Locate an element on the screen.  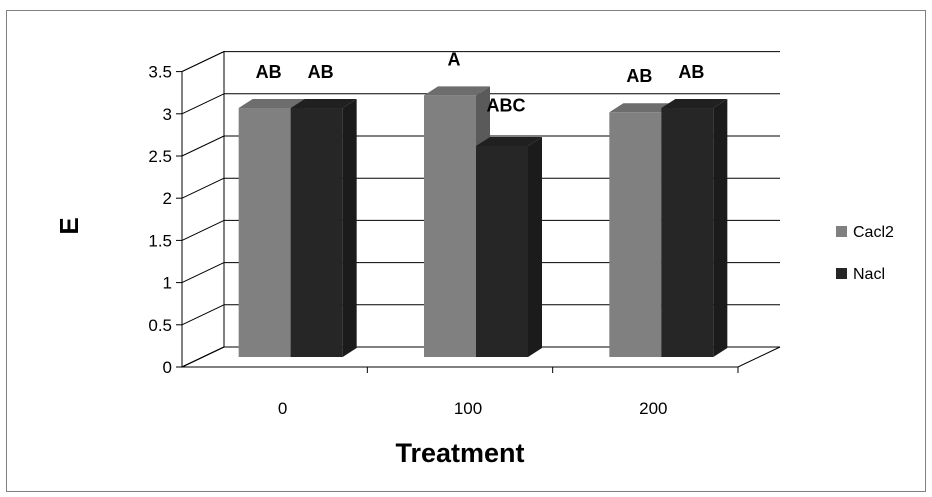
legend-label-nacl: Nacl is located at coordinates (869, 274).